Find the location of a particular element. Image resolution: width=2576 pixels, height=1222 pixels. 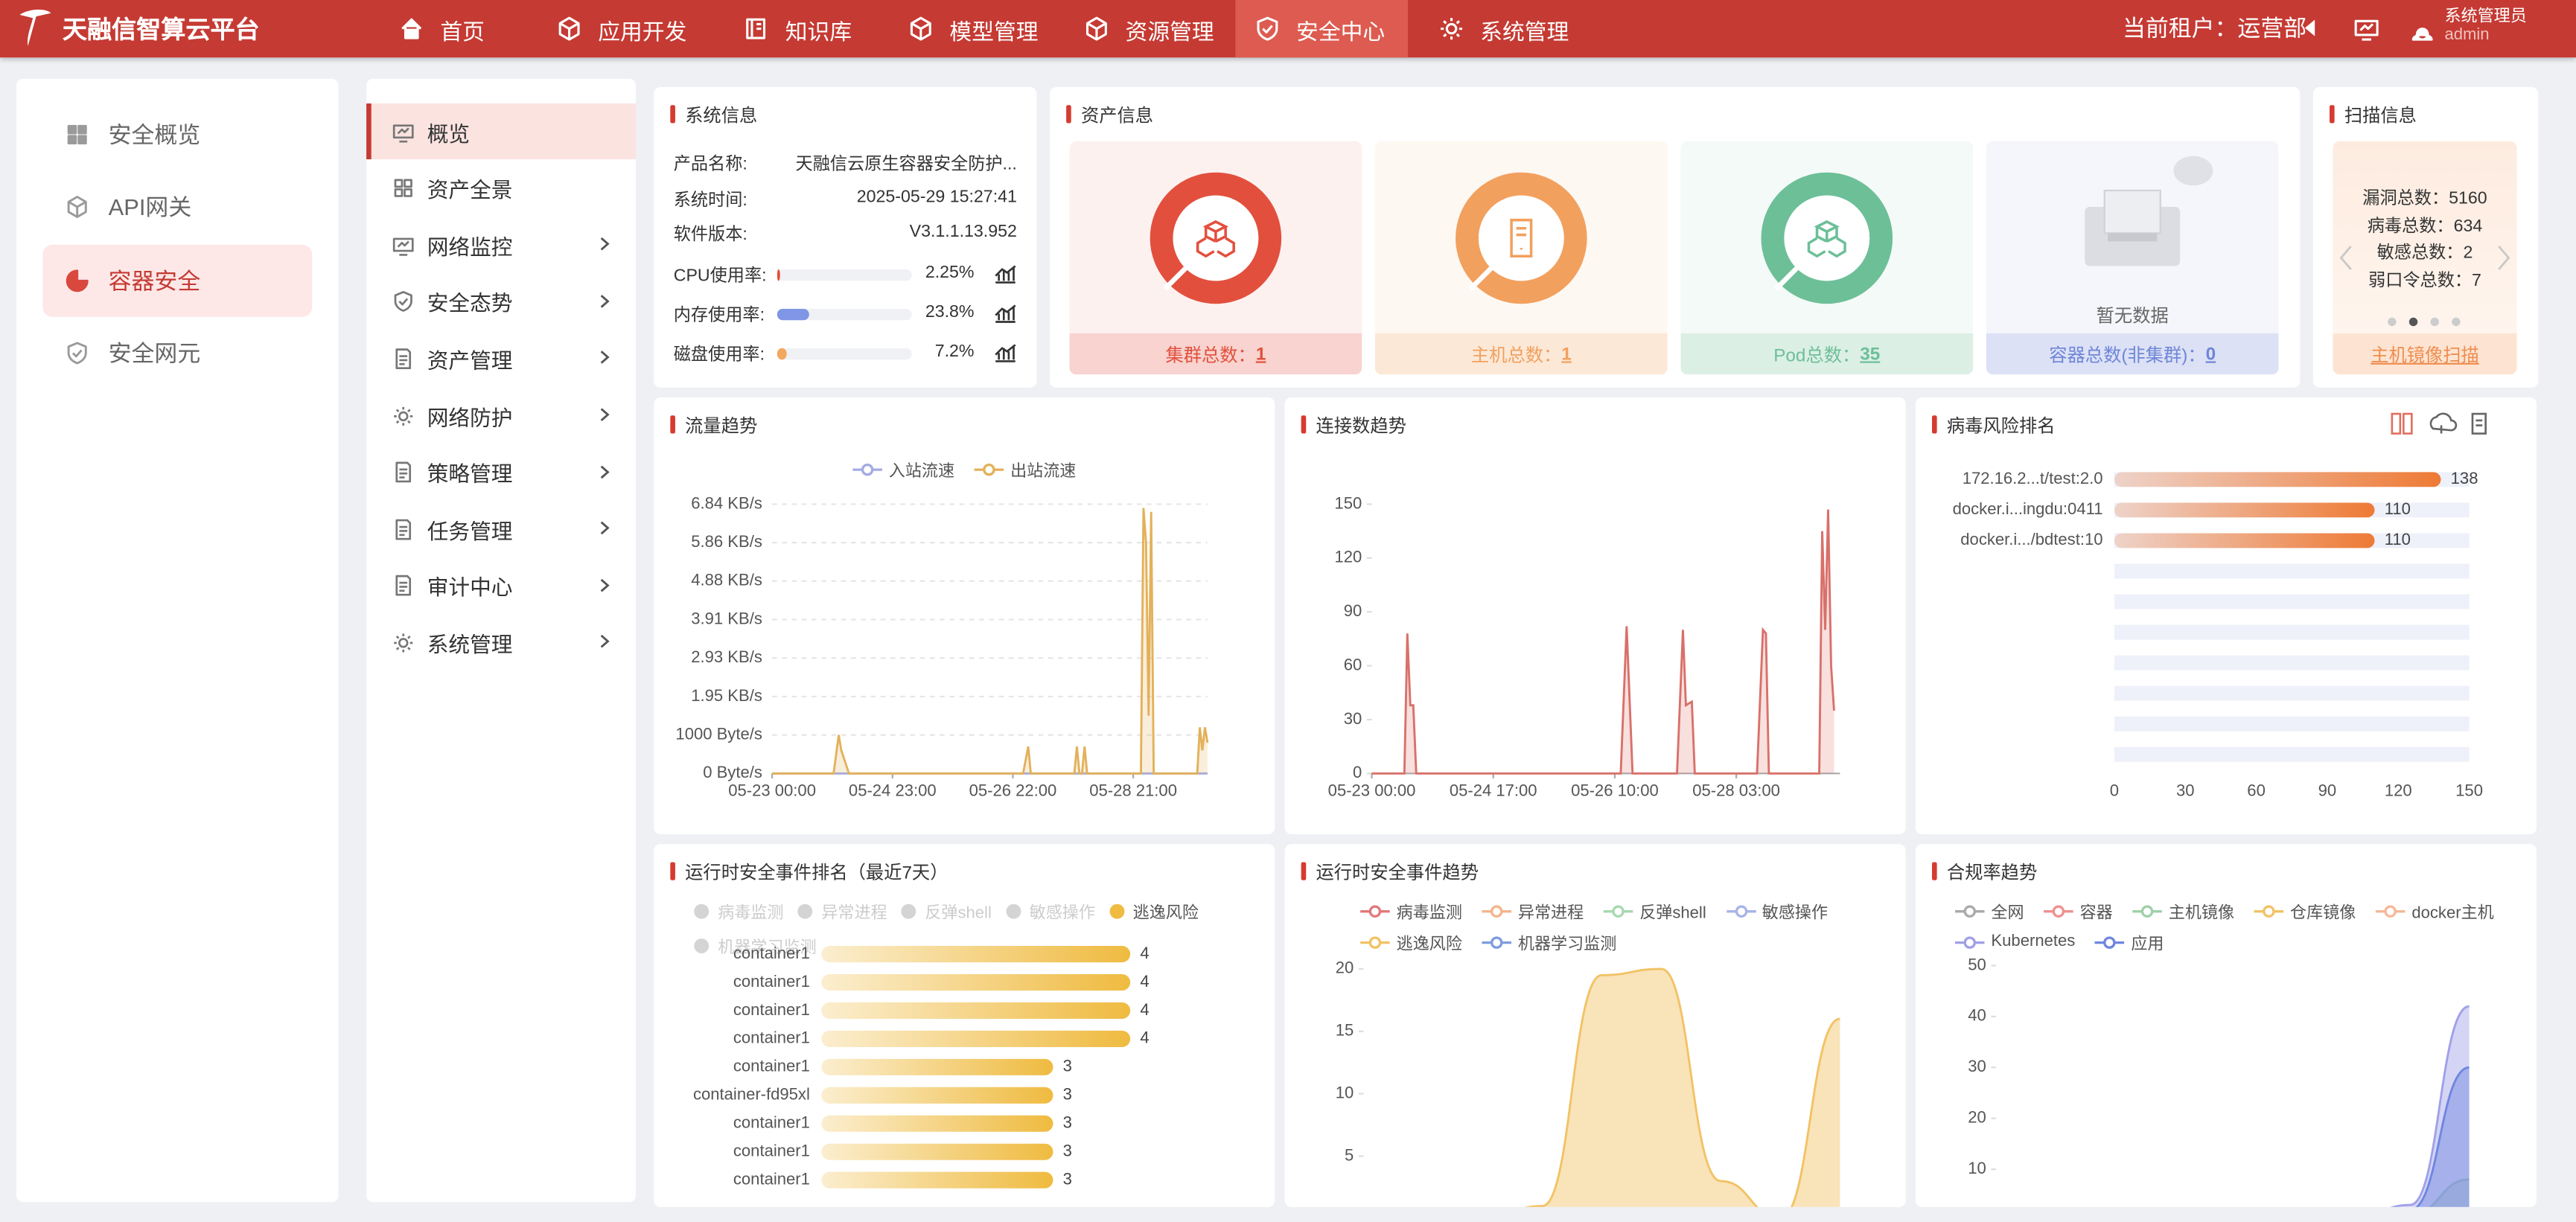

nav-item: 应用开发 is located at coordinates (624, 28).